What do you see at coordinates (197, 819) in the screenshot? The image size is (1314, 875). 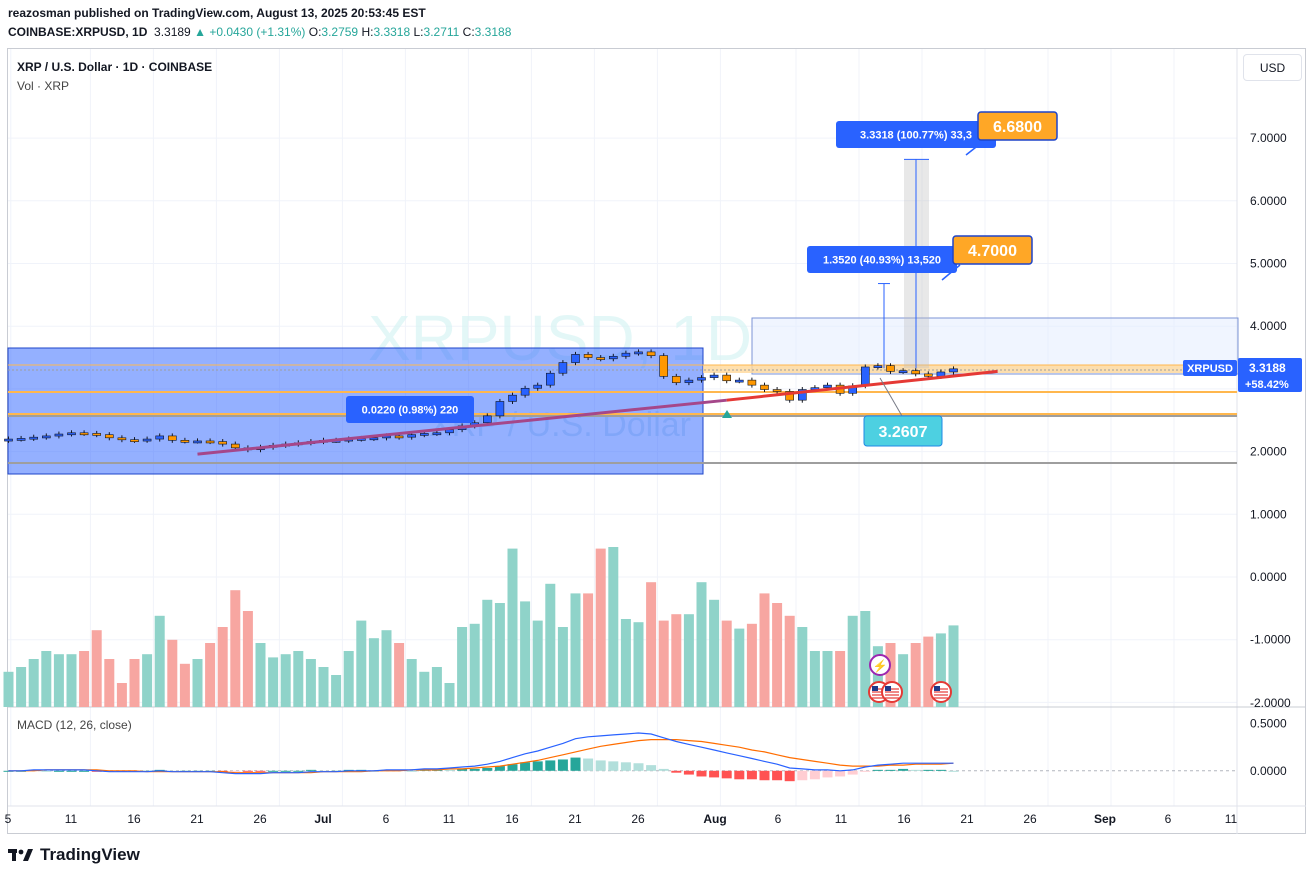 I see `time-tick-label: 21` at bounding box center [197, 819].